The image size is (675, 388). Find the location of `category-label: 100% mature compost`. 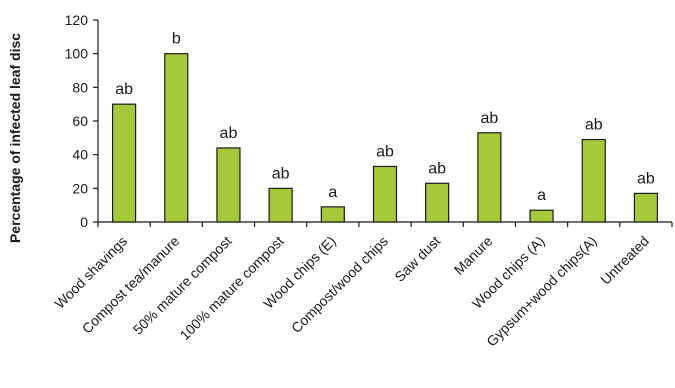

category-label: 100% mature compost is located at coordinates (231, 288).